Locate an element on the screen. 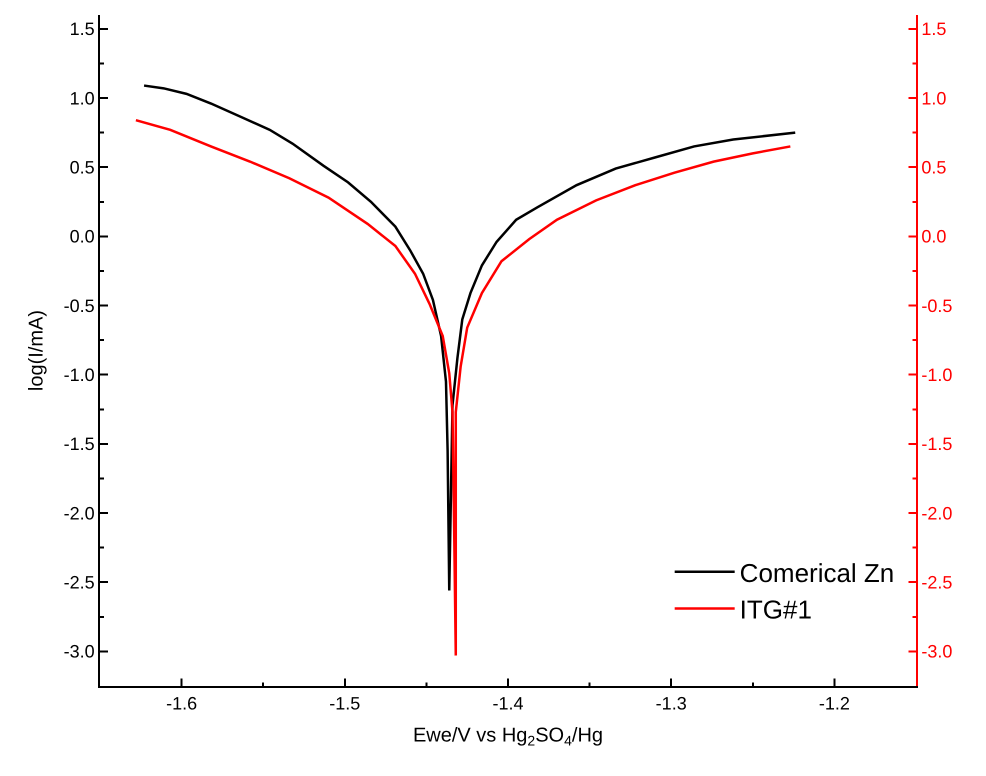  y2-tick-label: 0.5 is located at coordinates (933, 167).